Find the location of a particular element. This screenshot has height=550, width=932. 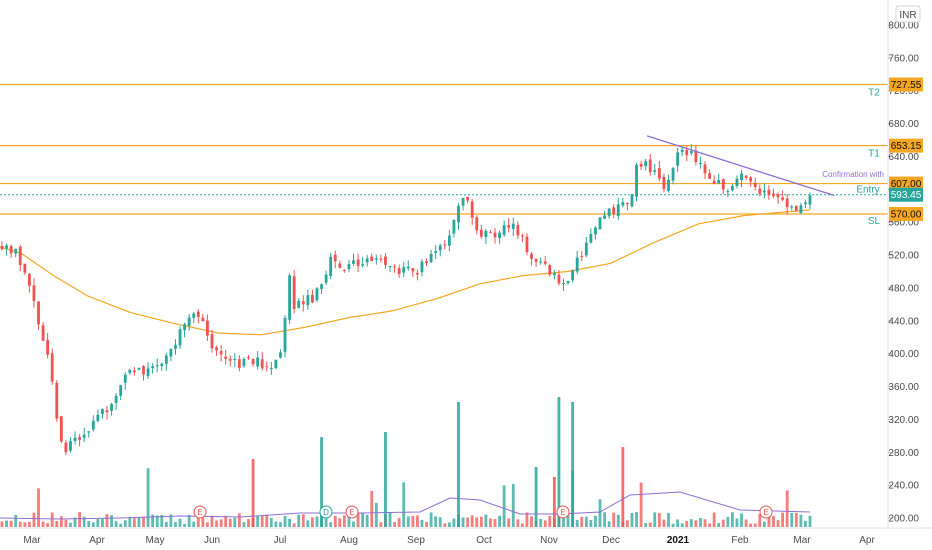

resistance-trendline is located at coordinates (740, 166).